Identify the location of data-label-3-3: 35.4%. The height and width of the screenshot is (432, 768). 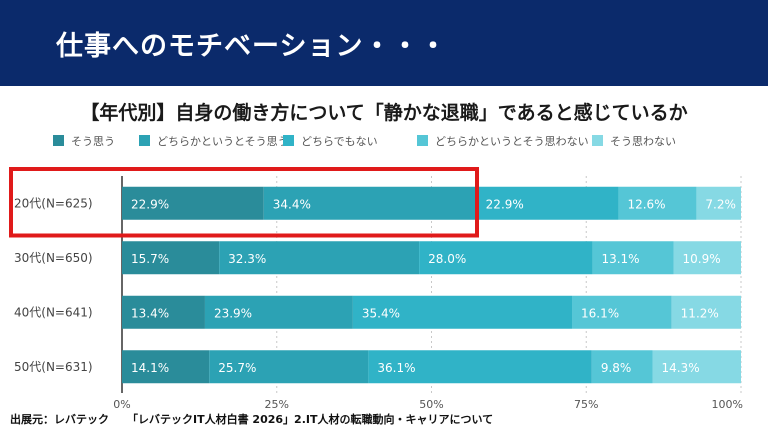
(381, 313).